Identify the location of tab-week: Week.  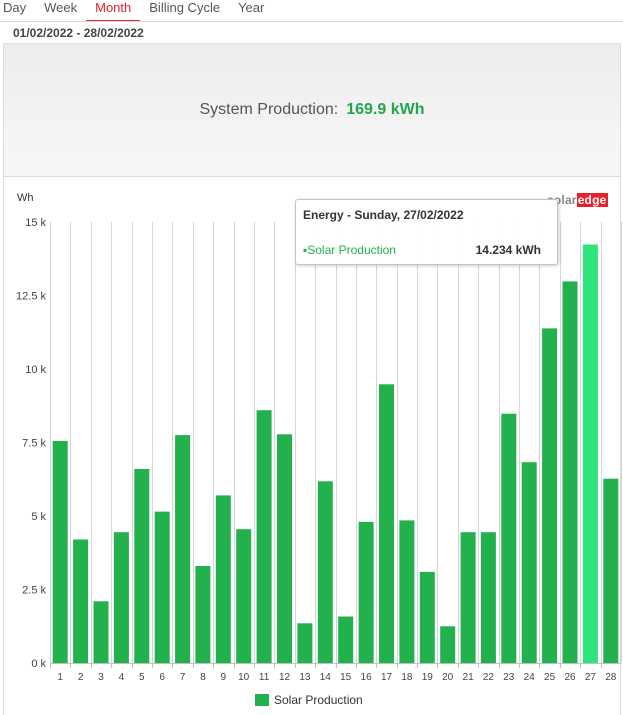
(61, 7).